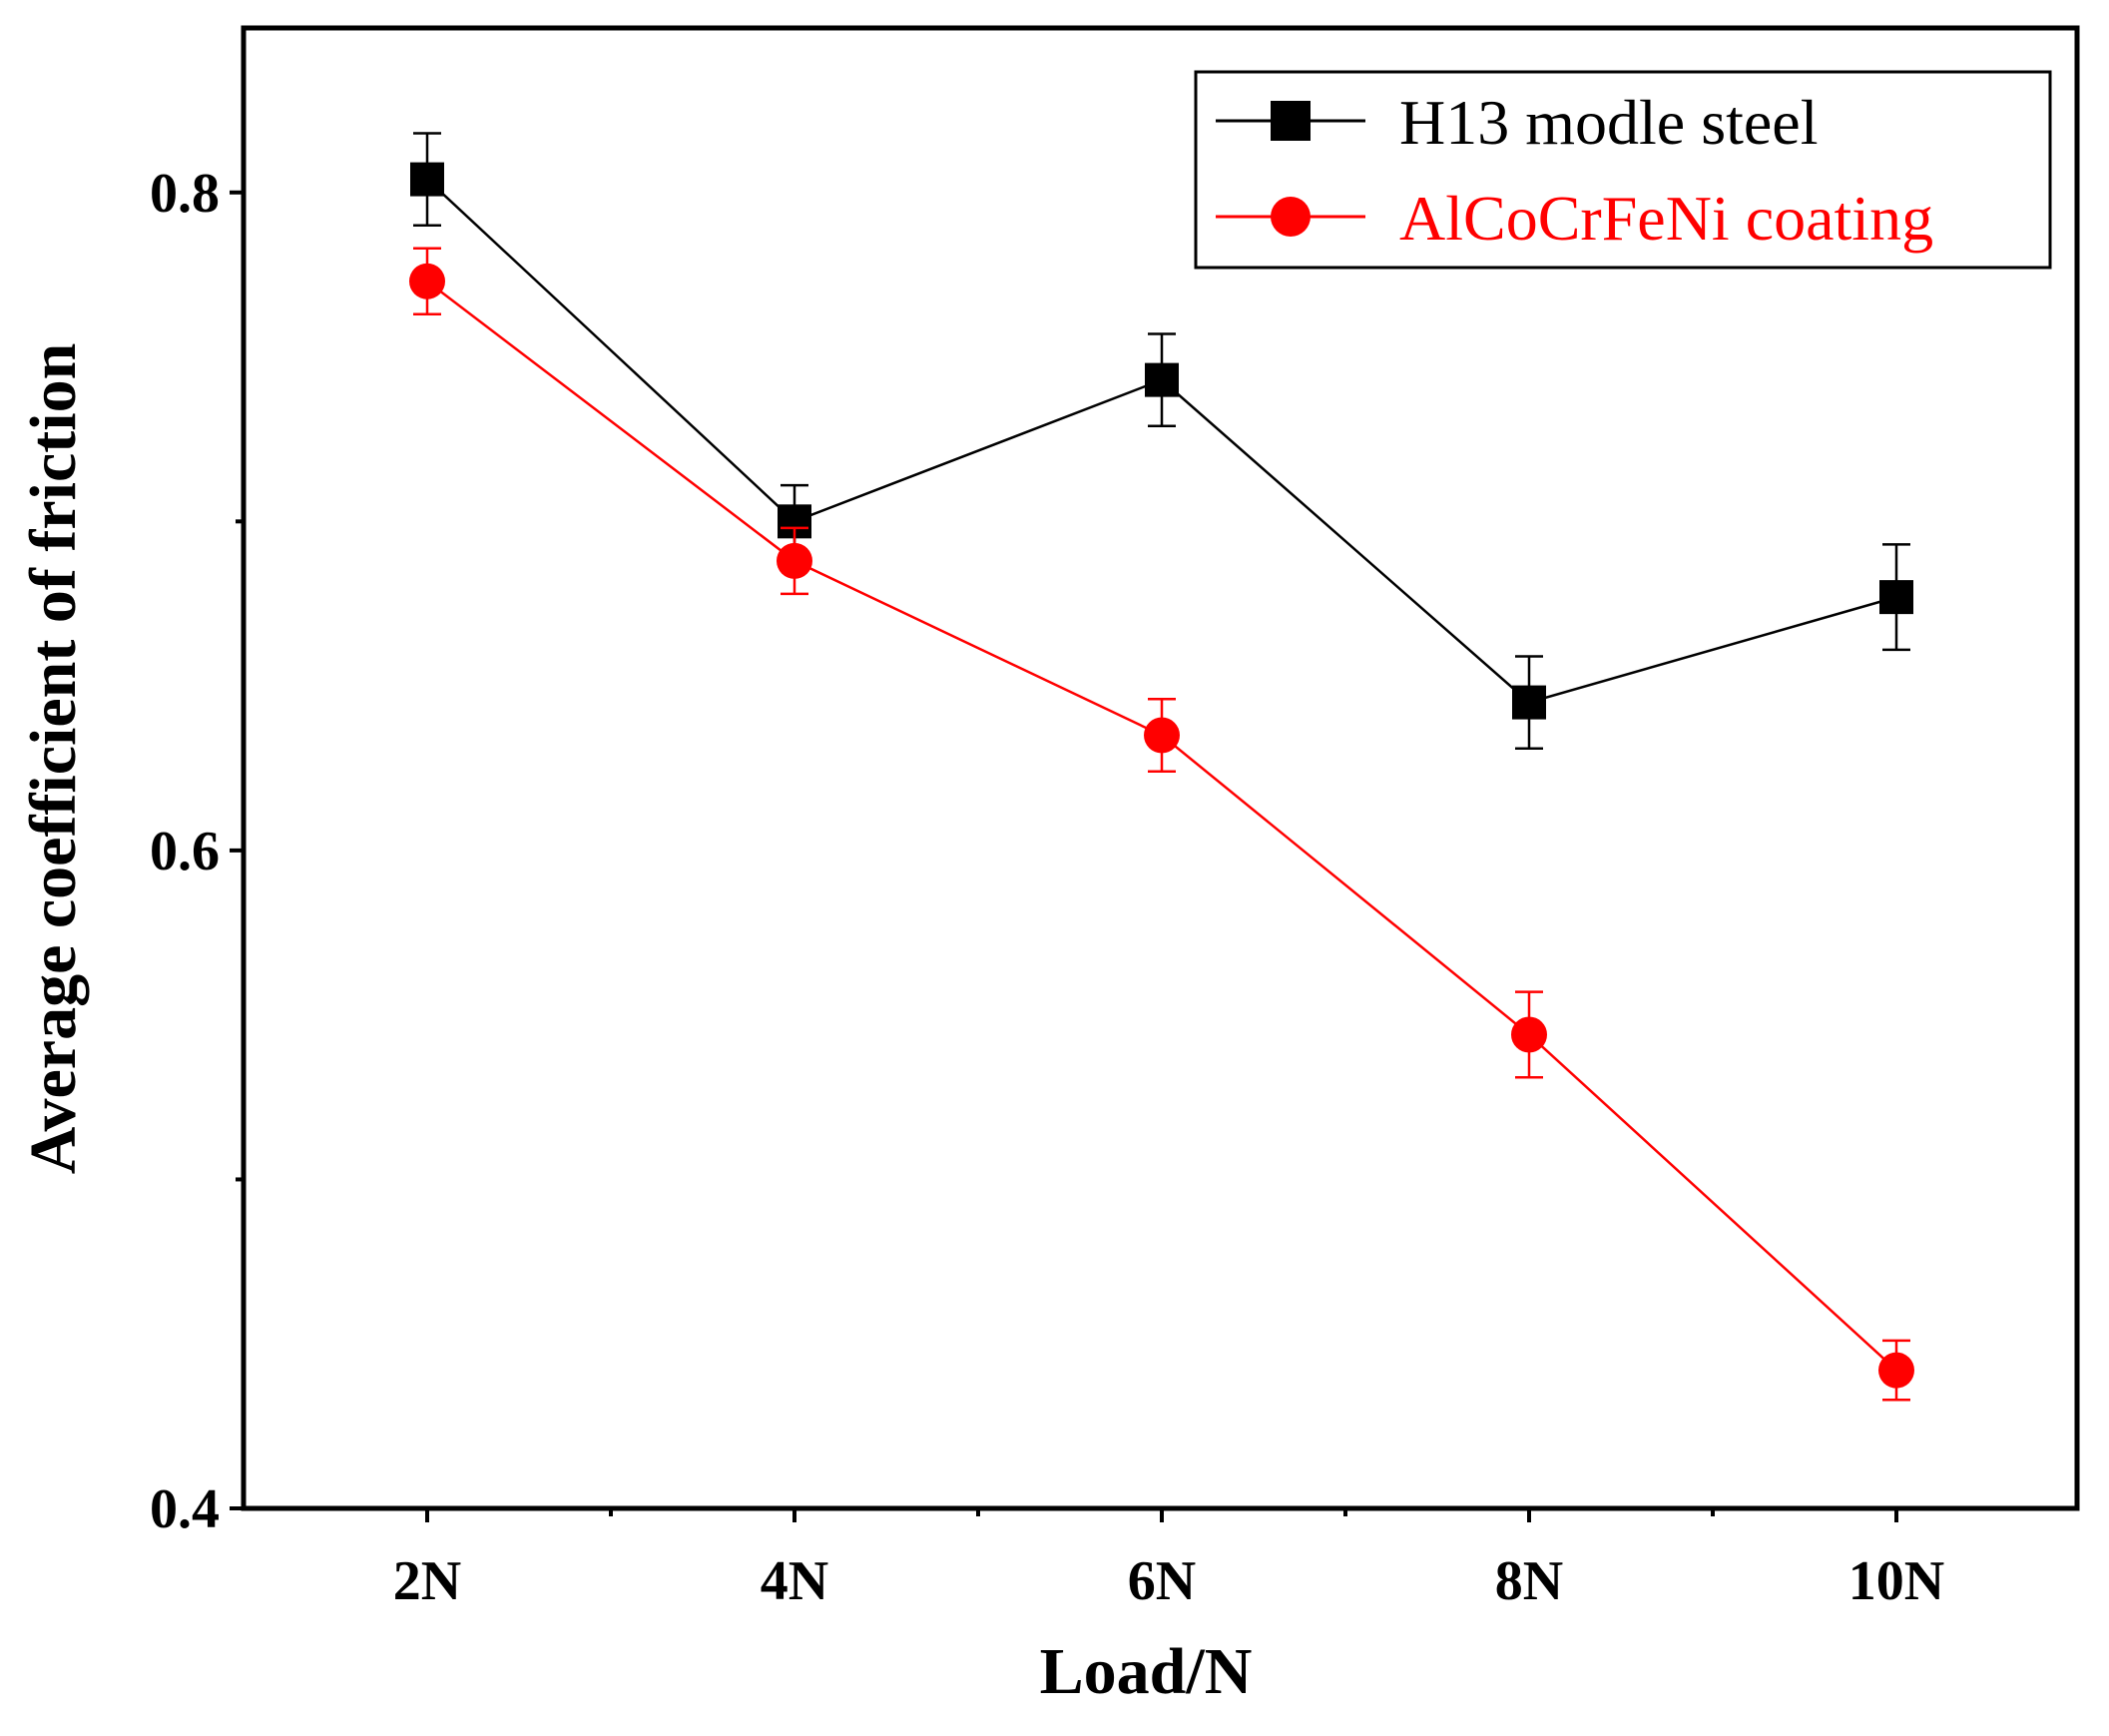 The image size is (2109, 1736). What do you see at coordinates (1291, 217) in the screenshot?
I see `legend-marker-coating` at bounding box center [1291, 217].